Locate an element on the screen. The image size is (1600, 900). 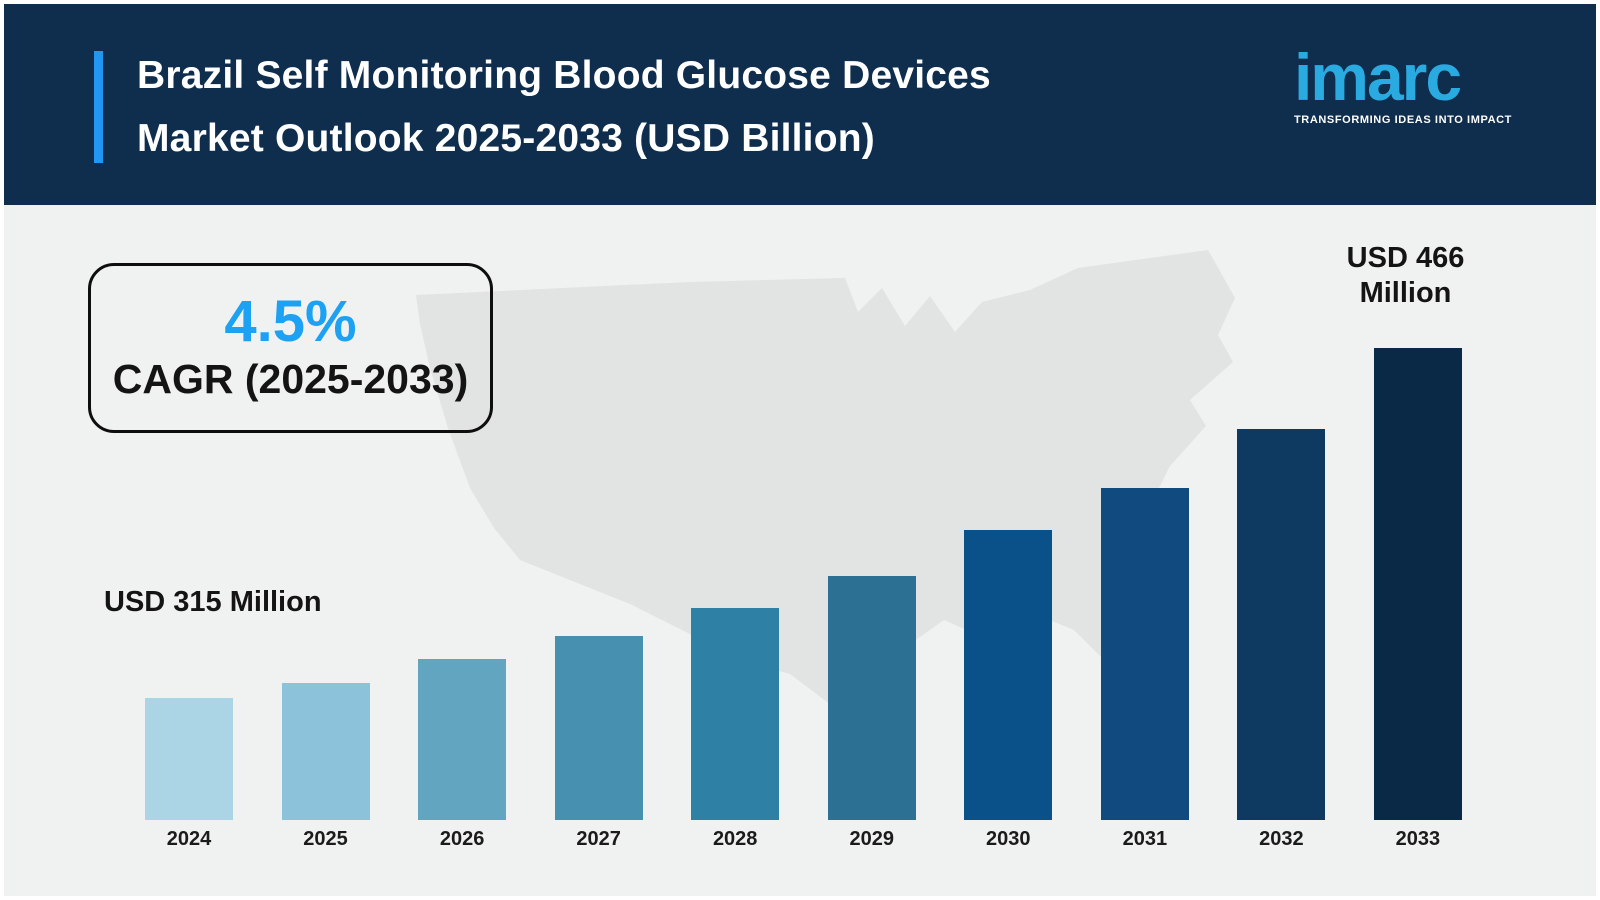
bar-2027 is located at coordinates (598, 728).